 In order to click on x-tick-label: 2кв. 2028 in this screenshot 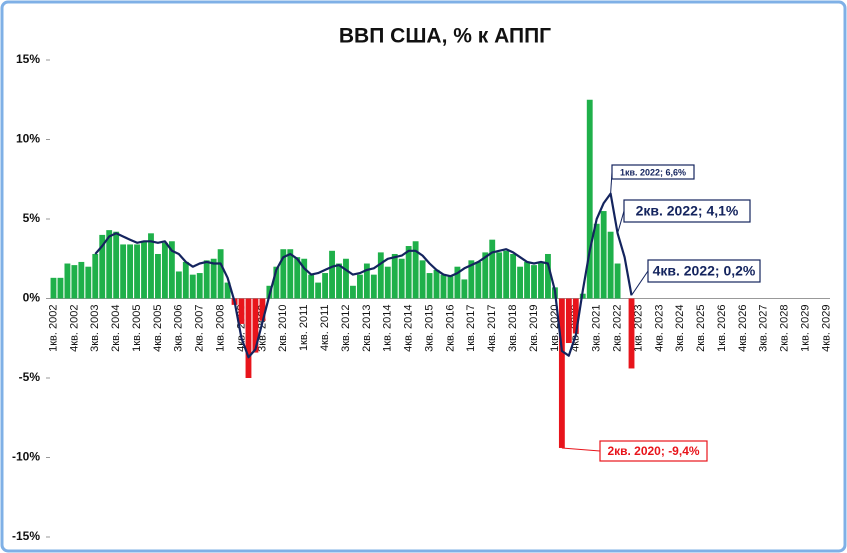, I will do `click(785, 328)`.